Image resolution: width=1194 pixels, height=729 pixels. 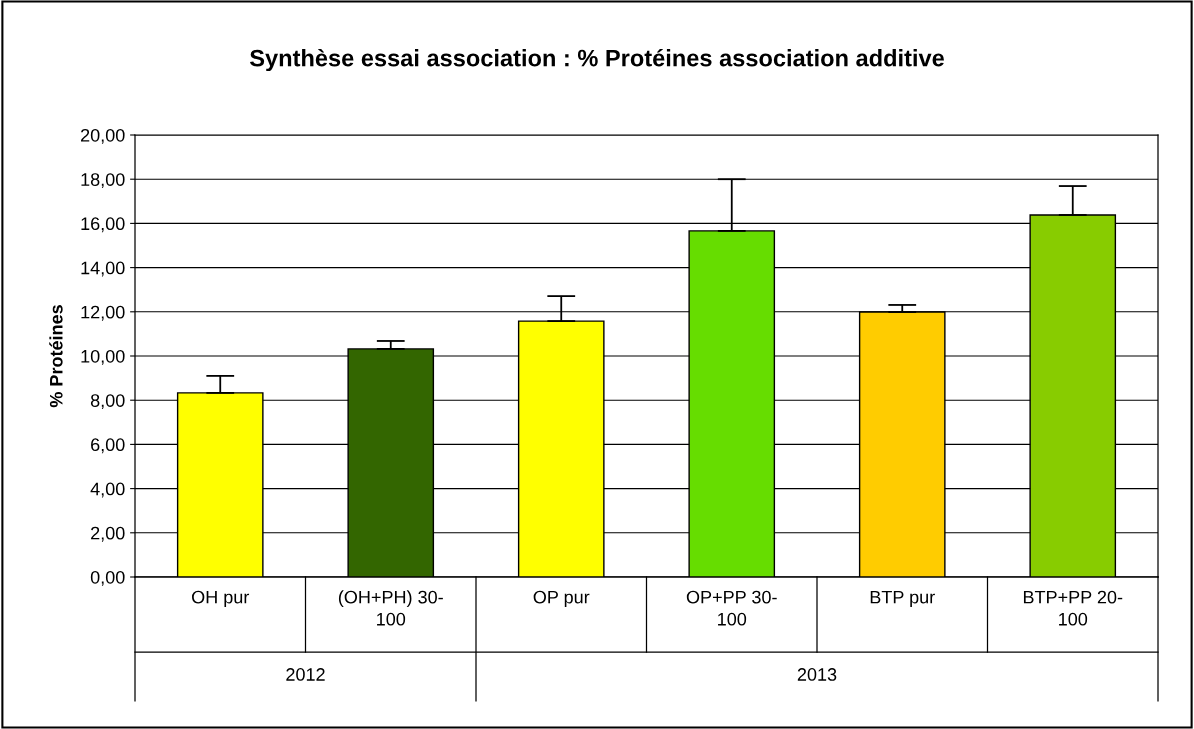 I want to click on y-tick-label: 4,00, so click(x=107, y=490).